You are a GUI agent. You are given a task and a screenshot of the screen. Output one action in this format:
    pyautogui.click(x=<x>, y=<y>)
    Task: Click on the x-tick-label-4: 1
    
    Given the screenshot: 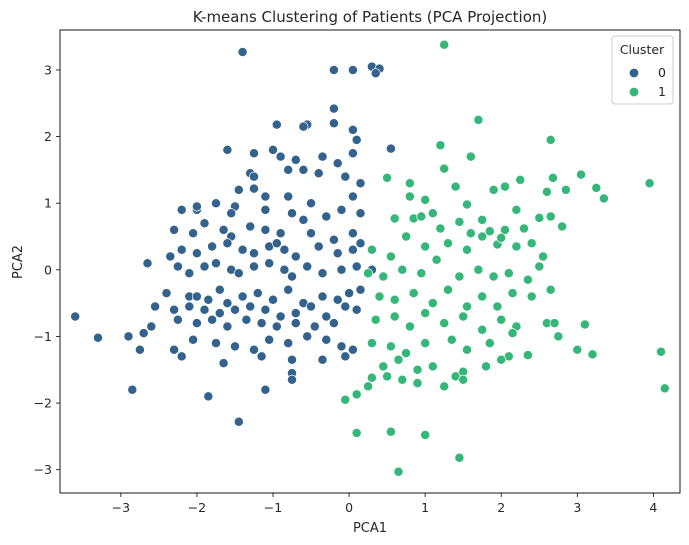 What is the action you would take?
    pyautogui.click(x=425, y=507)
    